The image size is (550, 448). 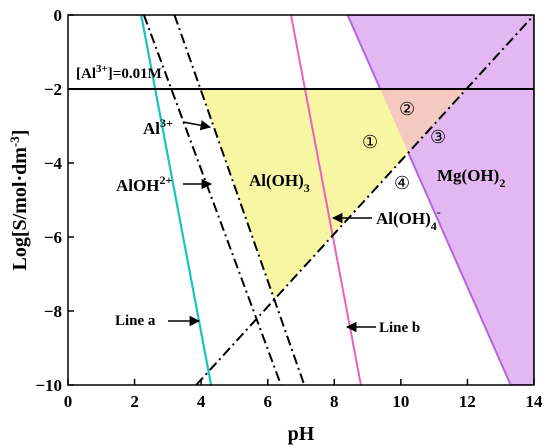 I want to click on region-4-label: ④, so click(x=402, y=183).